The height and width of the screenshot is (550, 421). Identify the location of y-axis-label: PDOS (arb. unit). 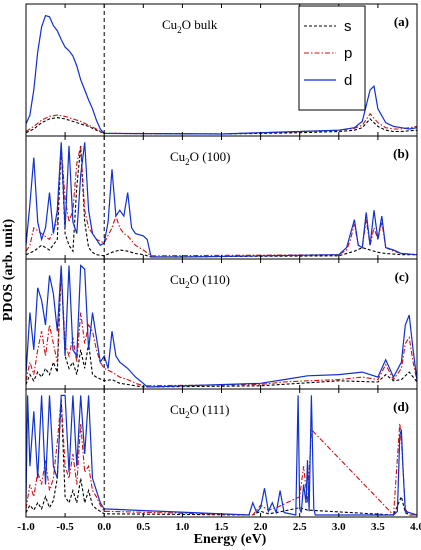
(8, 270).